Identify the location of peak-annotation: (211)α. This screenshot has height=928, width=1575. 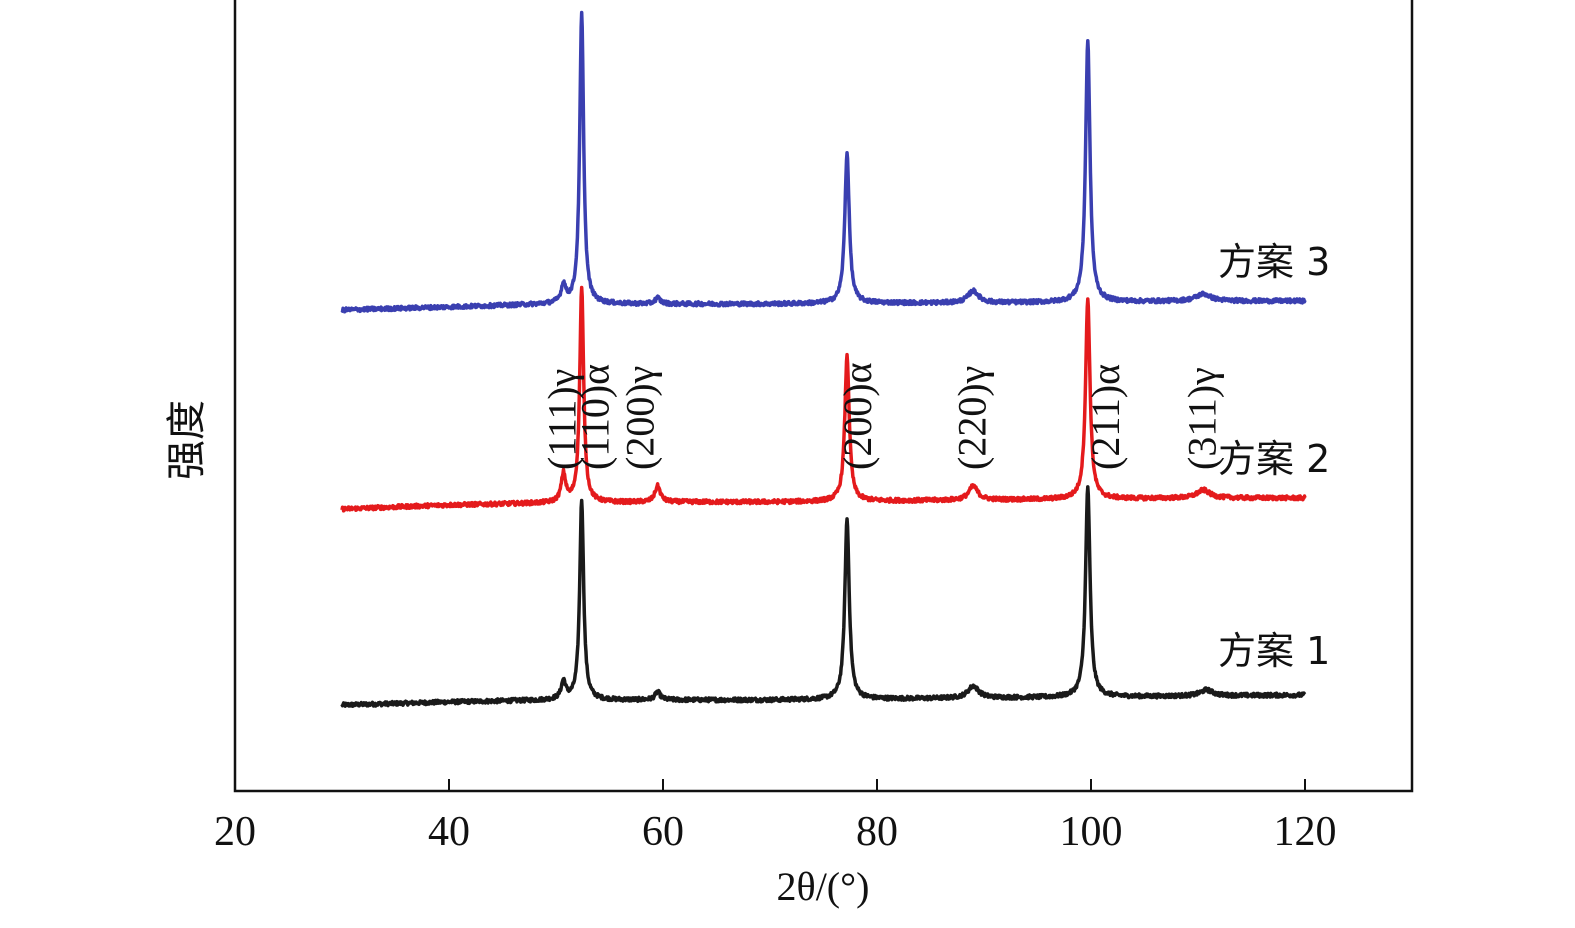
(1105, 417).